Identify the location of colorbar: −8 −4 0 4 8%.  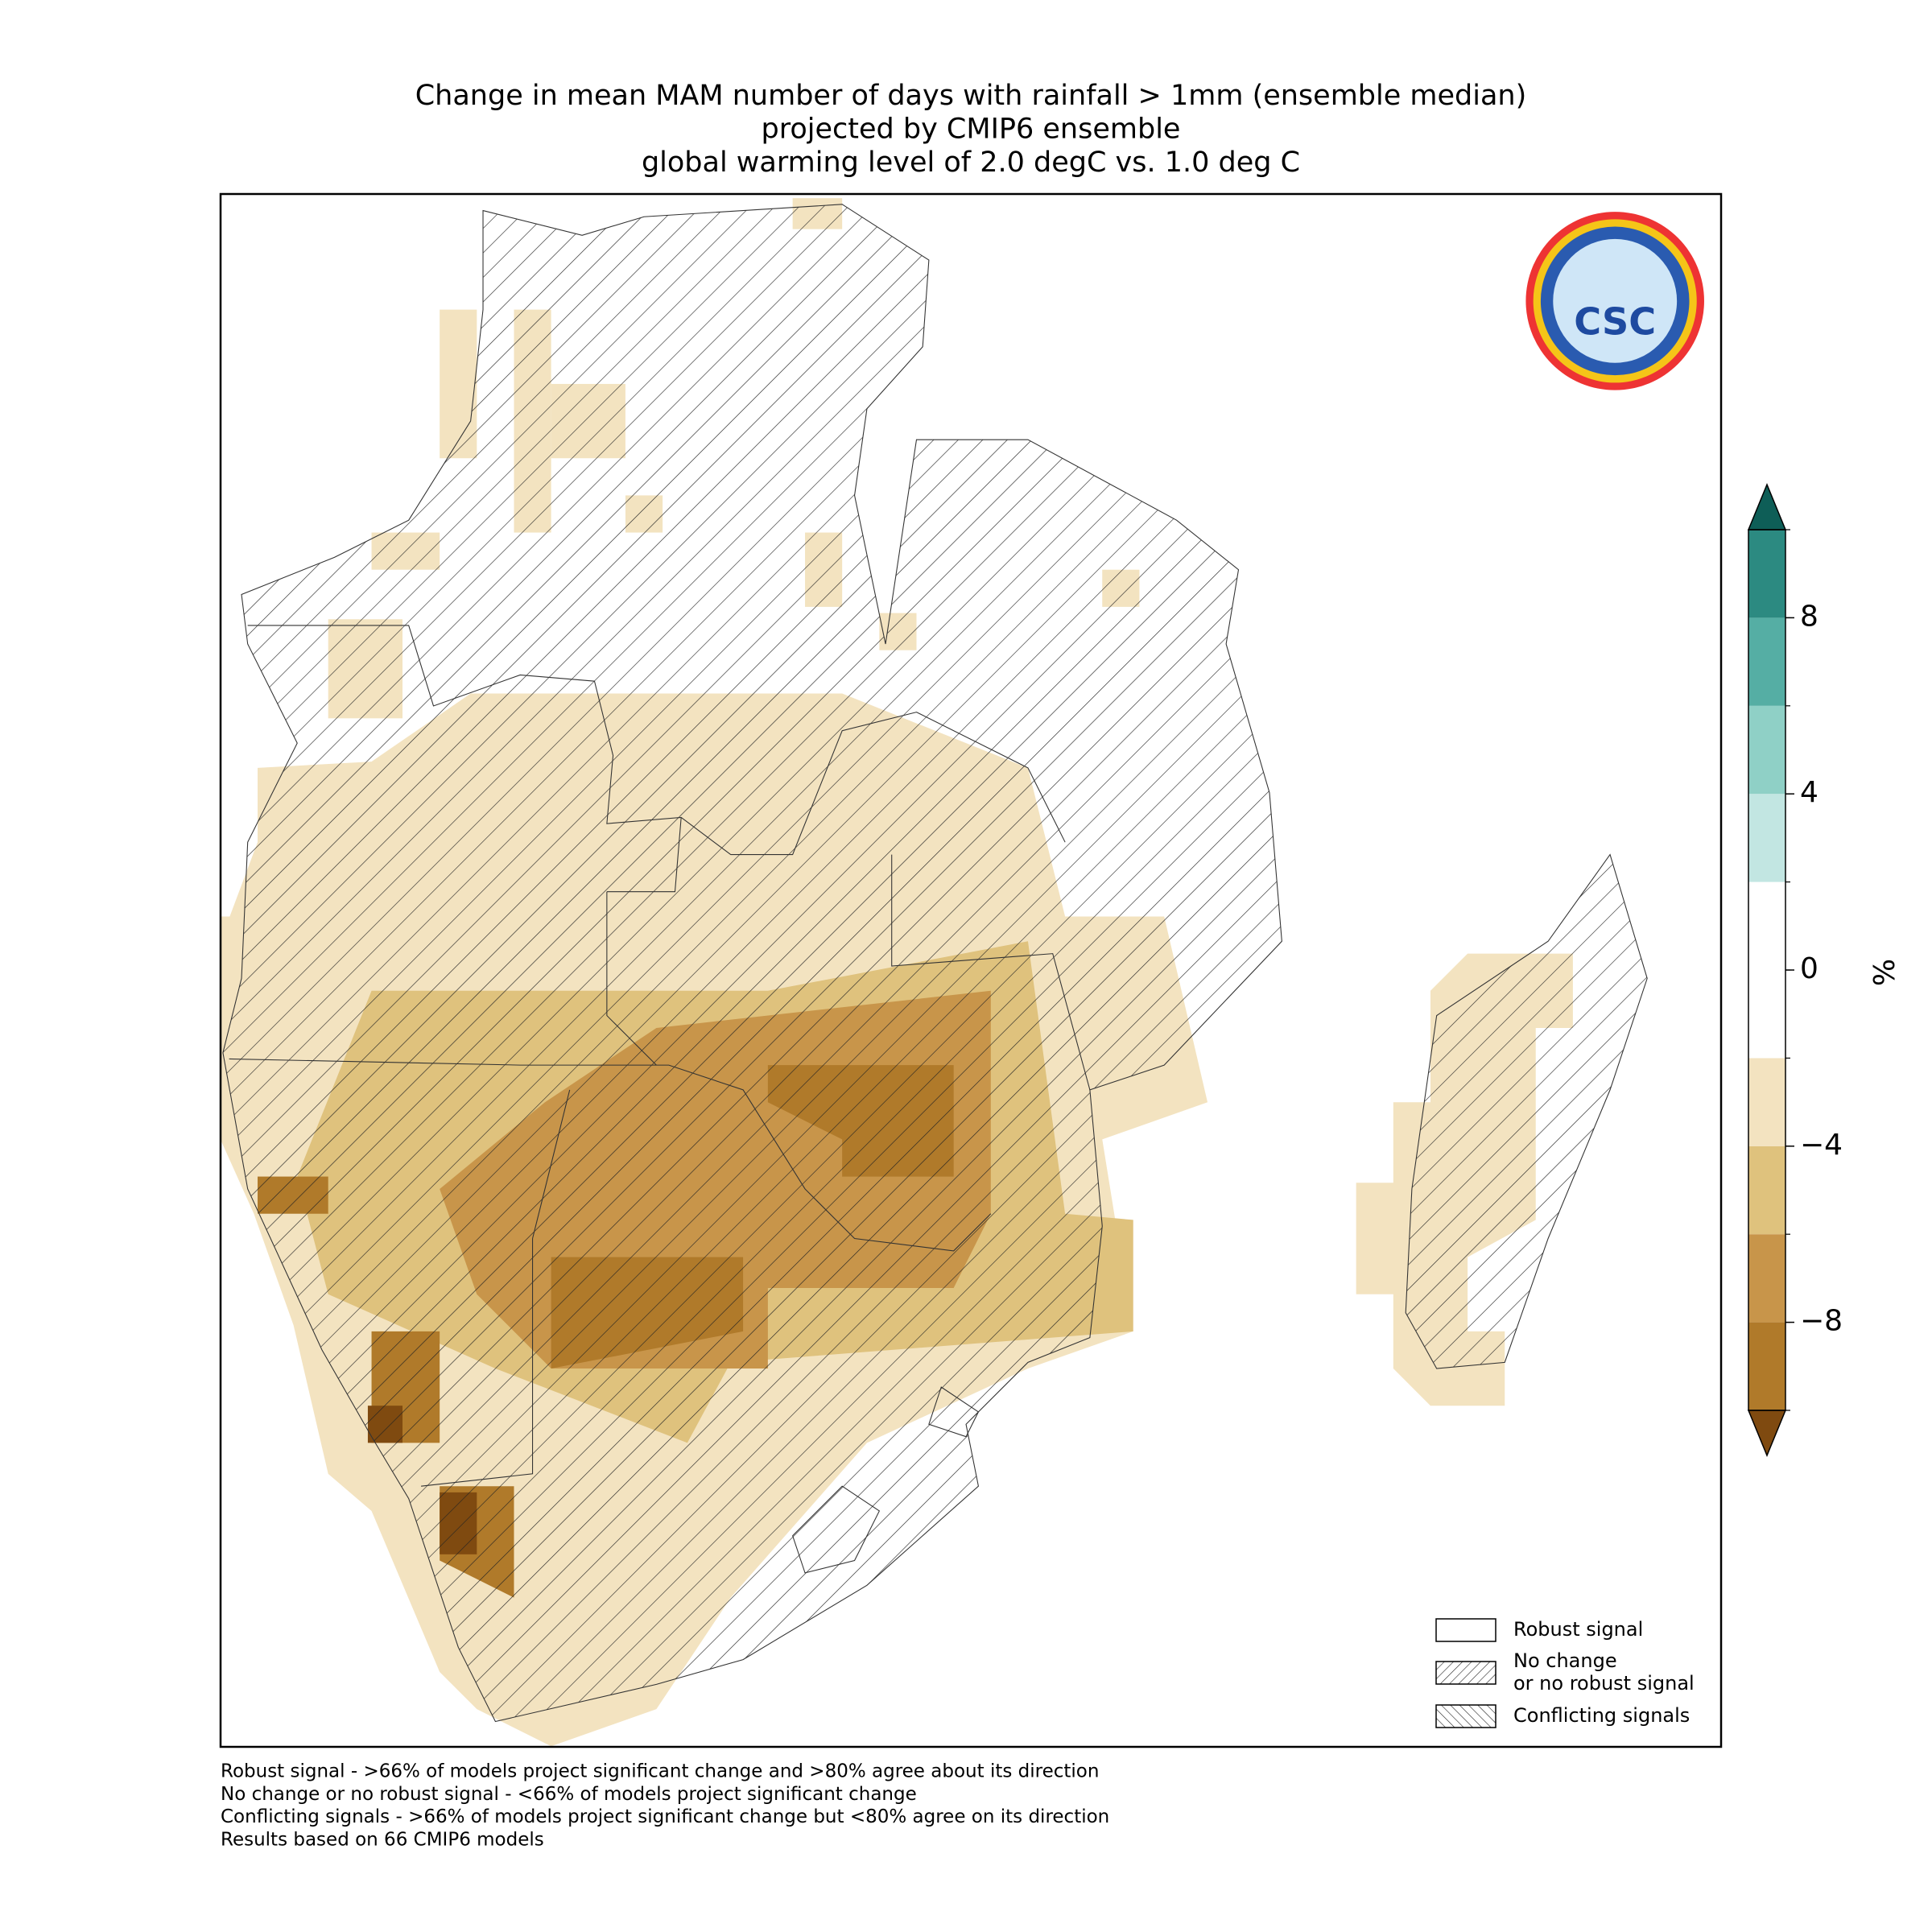
(1824, 970).